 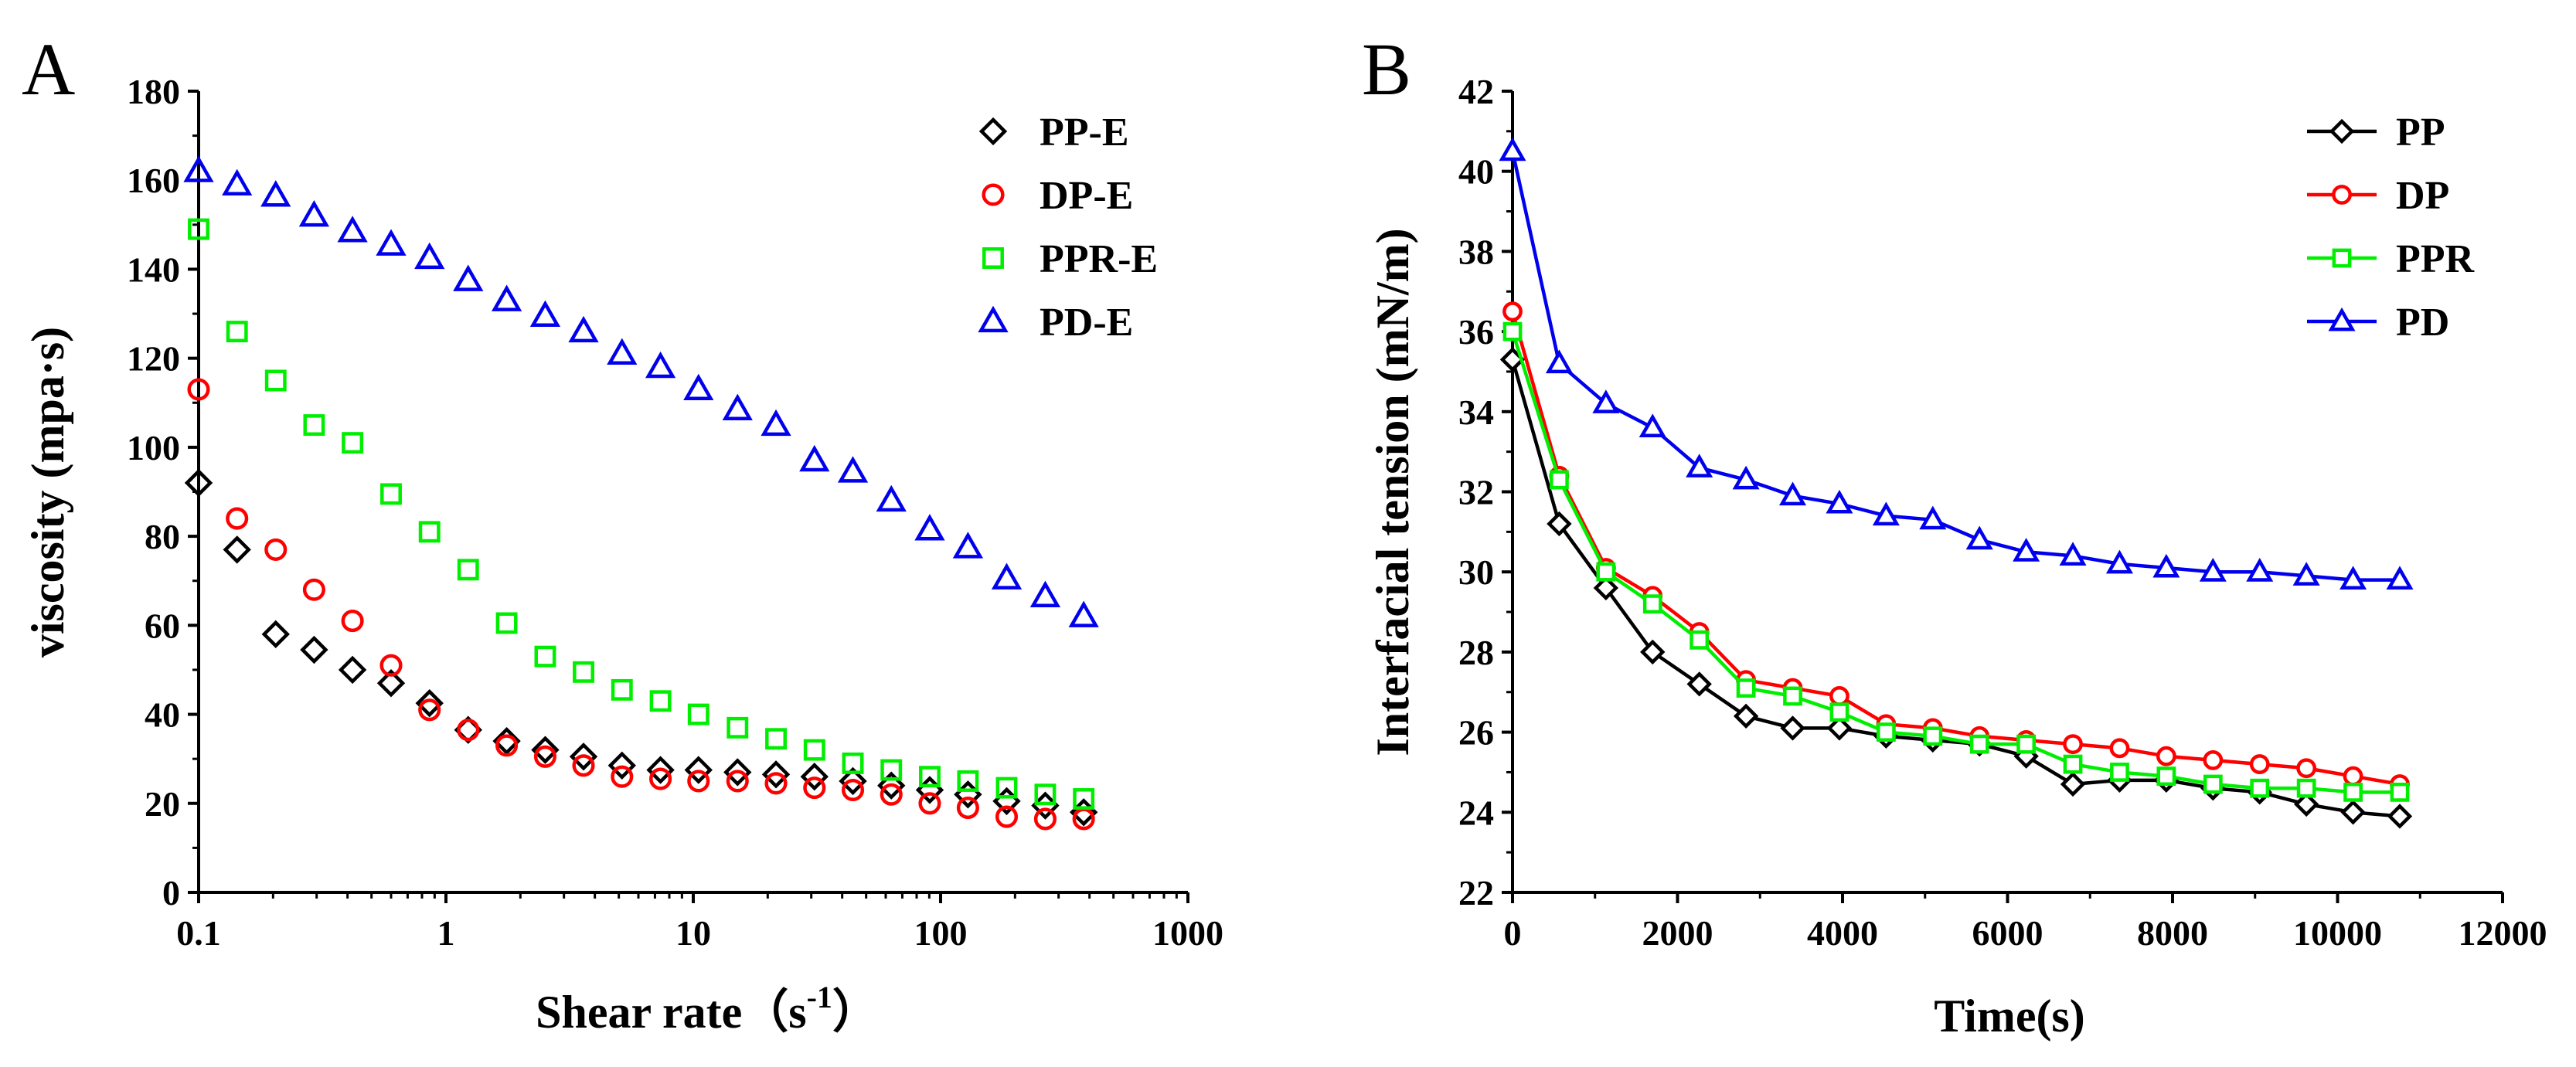 What do you see at coordinates (1476, 652) in the screenshot?
I see `y-tick-label: 28` at bounding box center [1476, 652].